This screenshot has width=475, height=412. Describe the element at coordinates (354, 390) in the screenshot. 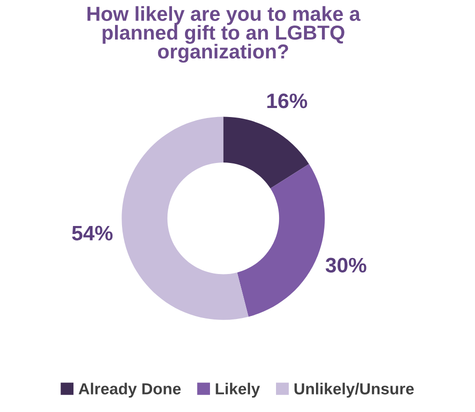

I see `legend-label: Unlikely/Unsure` at that location.